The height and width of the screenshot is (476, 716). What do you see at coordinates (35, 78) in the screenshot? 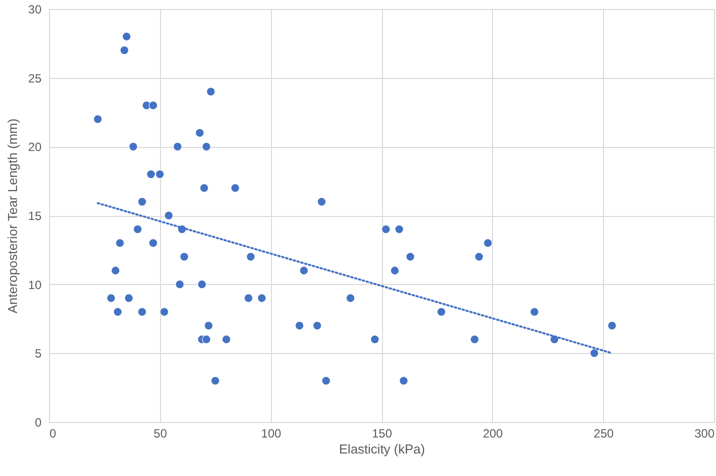
I see `y-tick-label: 25` at bounding box center [35, 78].